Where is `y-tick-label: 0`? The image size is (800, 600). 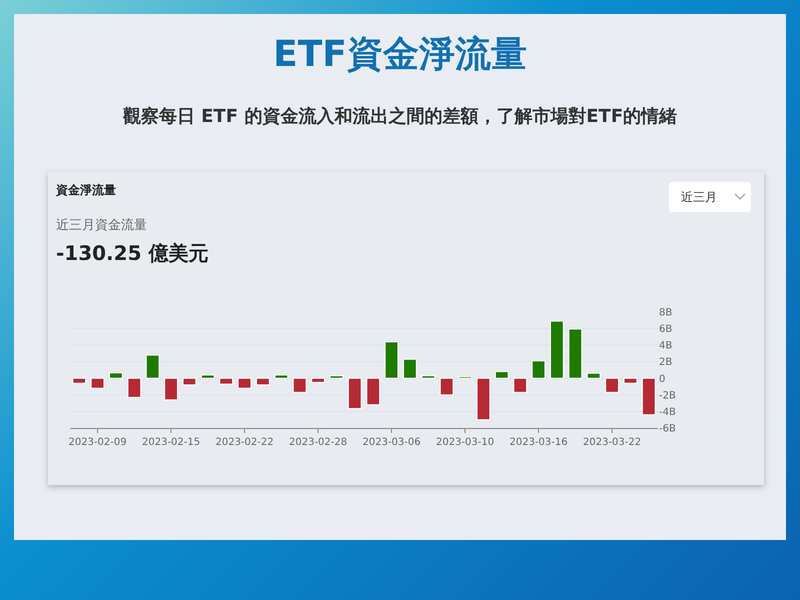 y-tick-label: 0 is located at coordinates (662, 379).